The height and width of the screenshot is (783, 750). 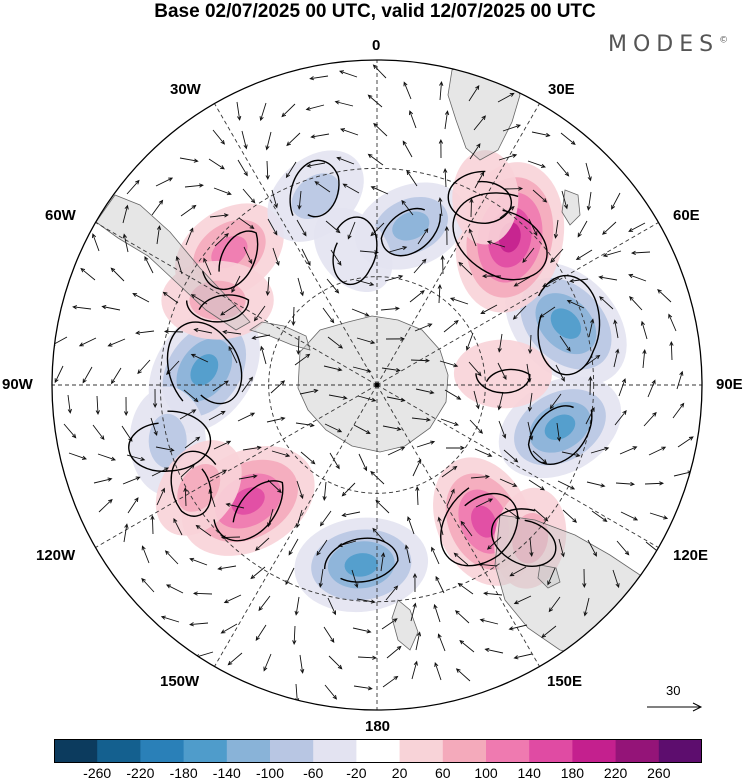 I want to click on label-lon-90w: 90W, so click(x=17, y=384).